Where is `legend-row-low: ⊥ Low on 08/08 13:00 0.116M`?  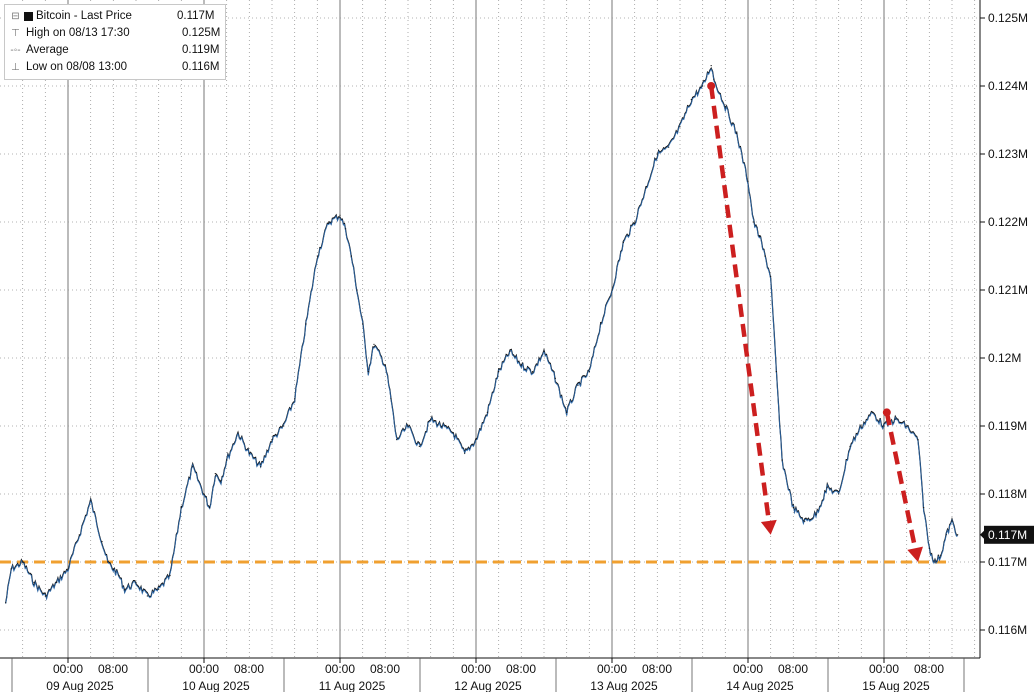
legend-row-low: ⊥ Low on 08/08 13:00 0.116M is located at coordinates (114, 67).